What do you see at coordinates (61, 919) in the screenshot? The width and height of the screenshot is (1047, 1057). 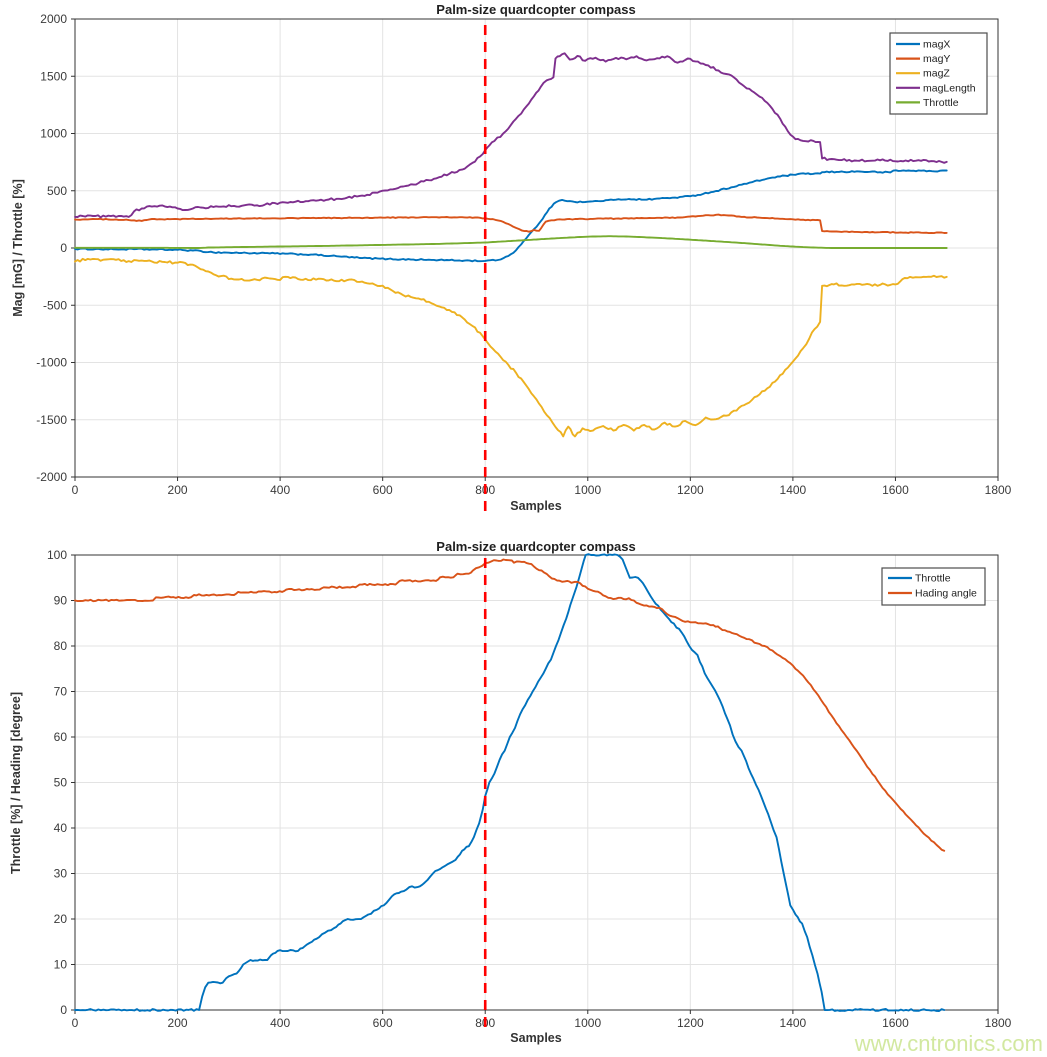 I see `y-tick-label: 20` at bounding box center [61, 919].